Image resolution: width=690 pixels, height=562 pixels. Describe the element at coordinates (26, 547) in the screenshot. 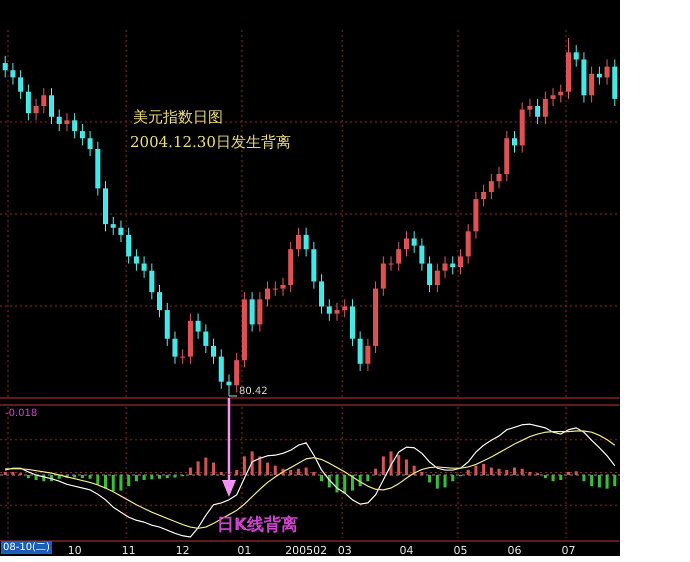

I see `text: 08-10(二)` at that location.